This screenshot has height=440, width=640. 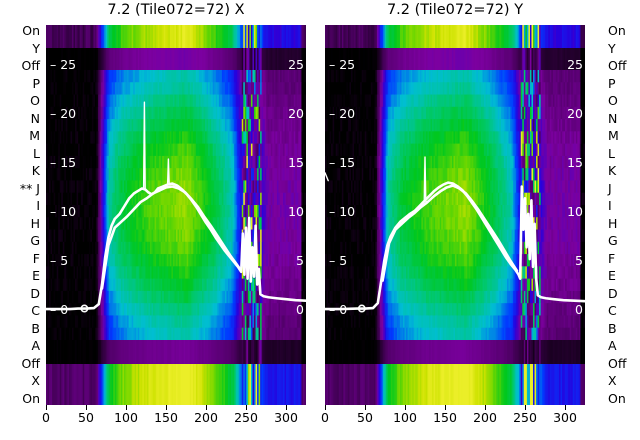 I want to click on trace-overlay-y, so click(x=455, y=234).